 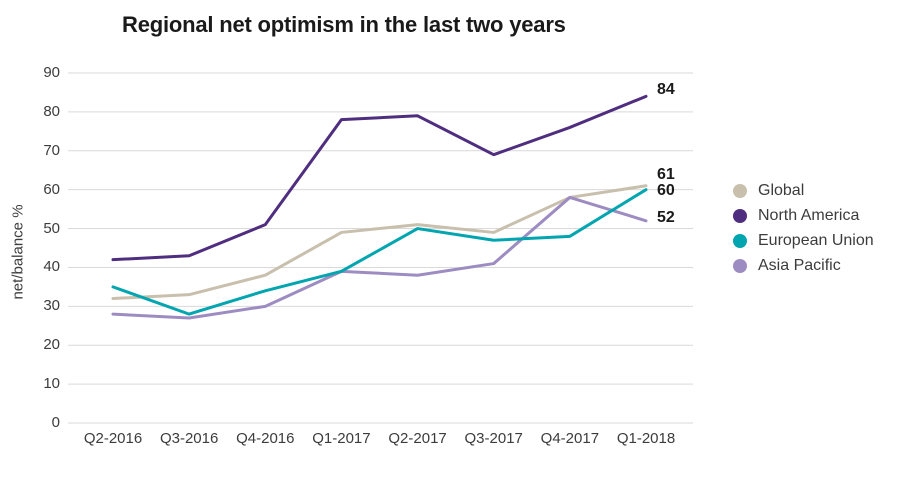 What do you see at coordinates (51, 345) in the screenshot?
I see `y-tick-label-20: 20` at bounding box center [51, 345].